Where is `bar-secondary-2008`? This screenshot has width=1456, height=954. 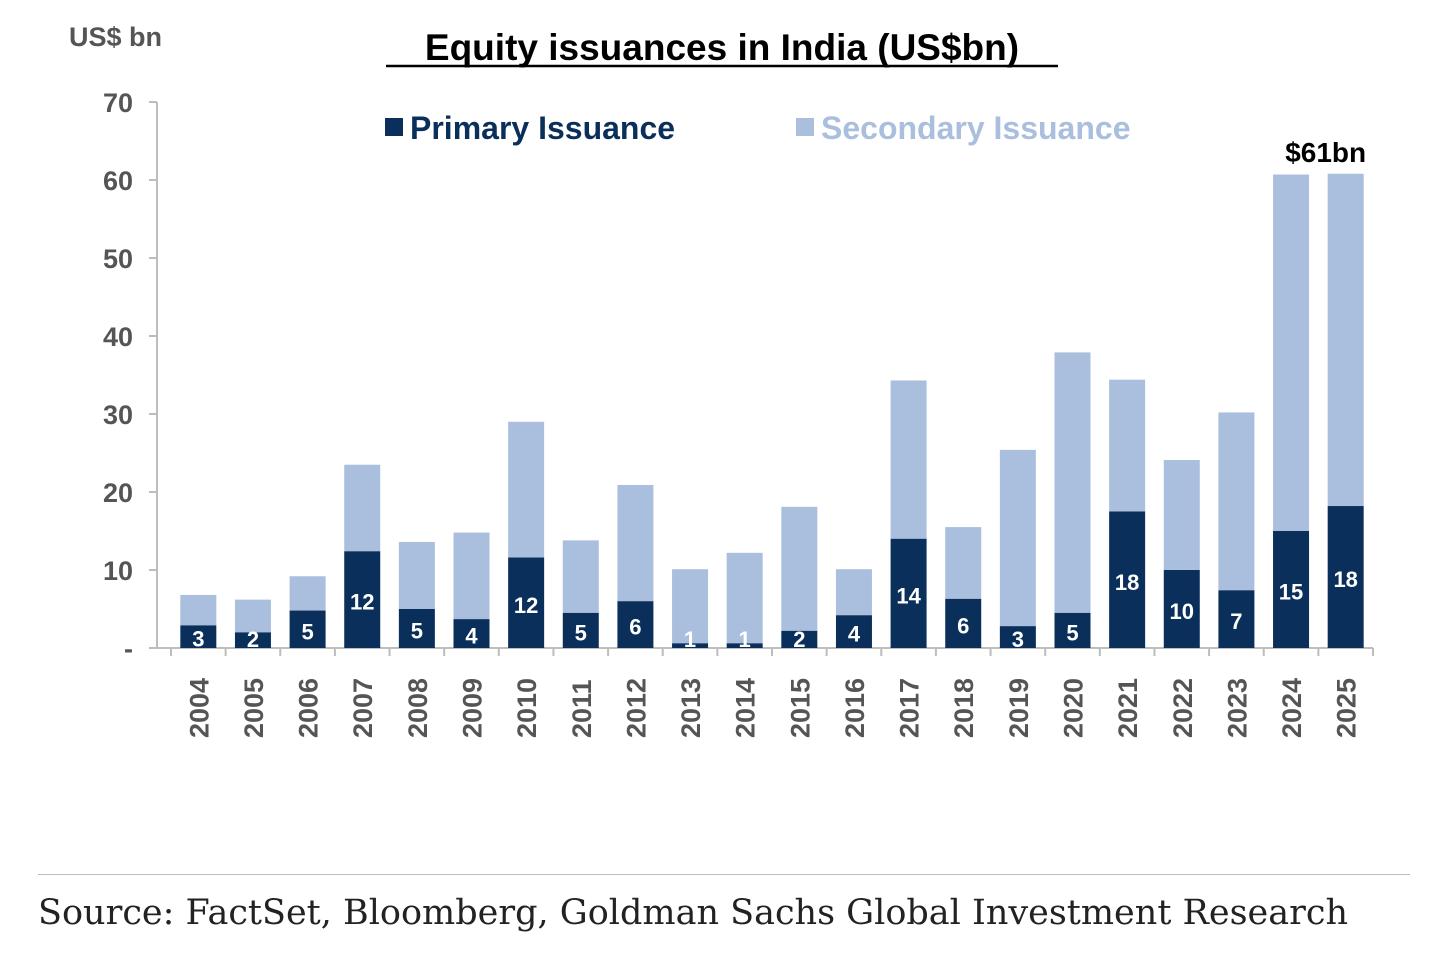
bar-secondary-2008 is located at coordinates (416, 575).